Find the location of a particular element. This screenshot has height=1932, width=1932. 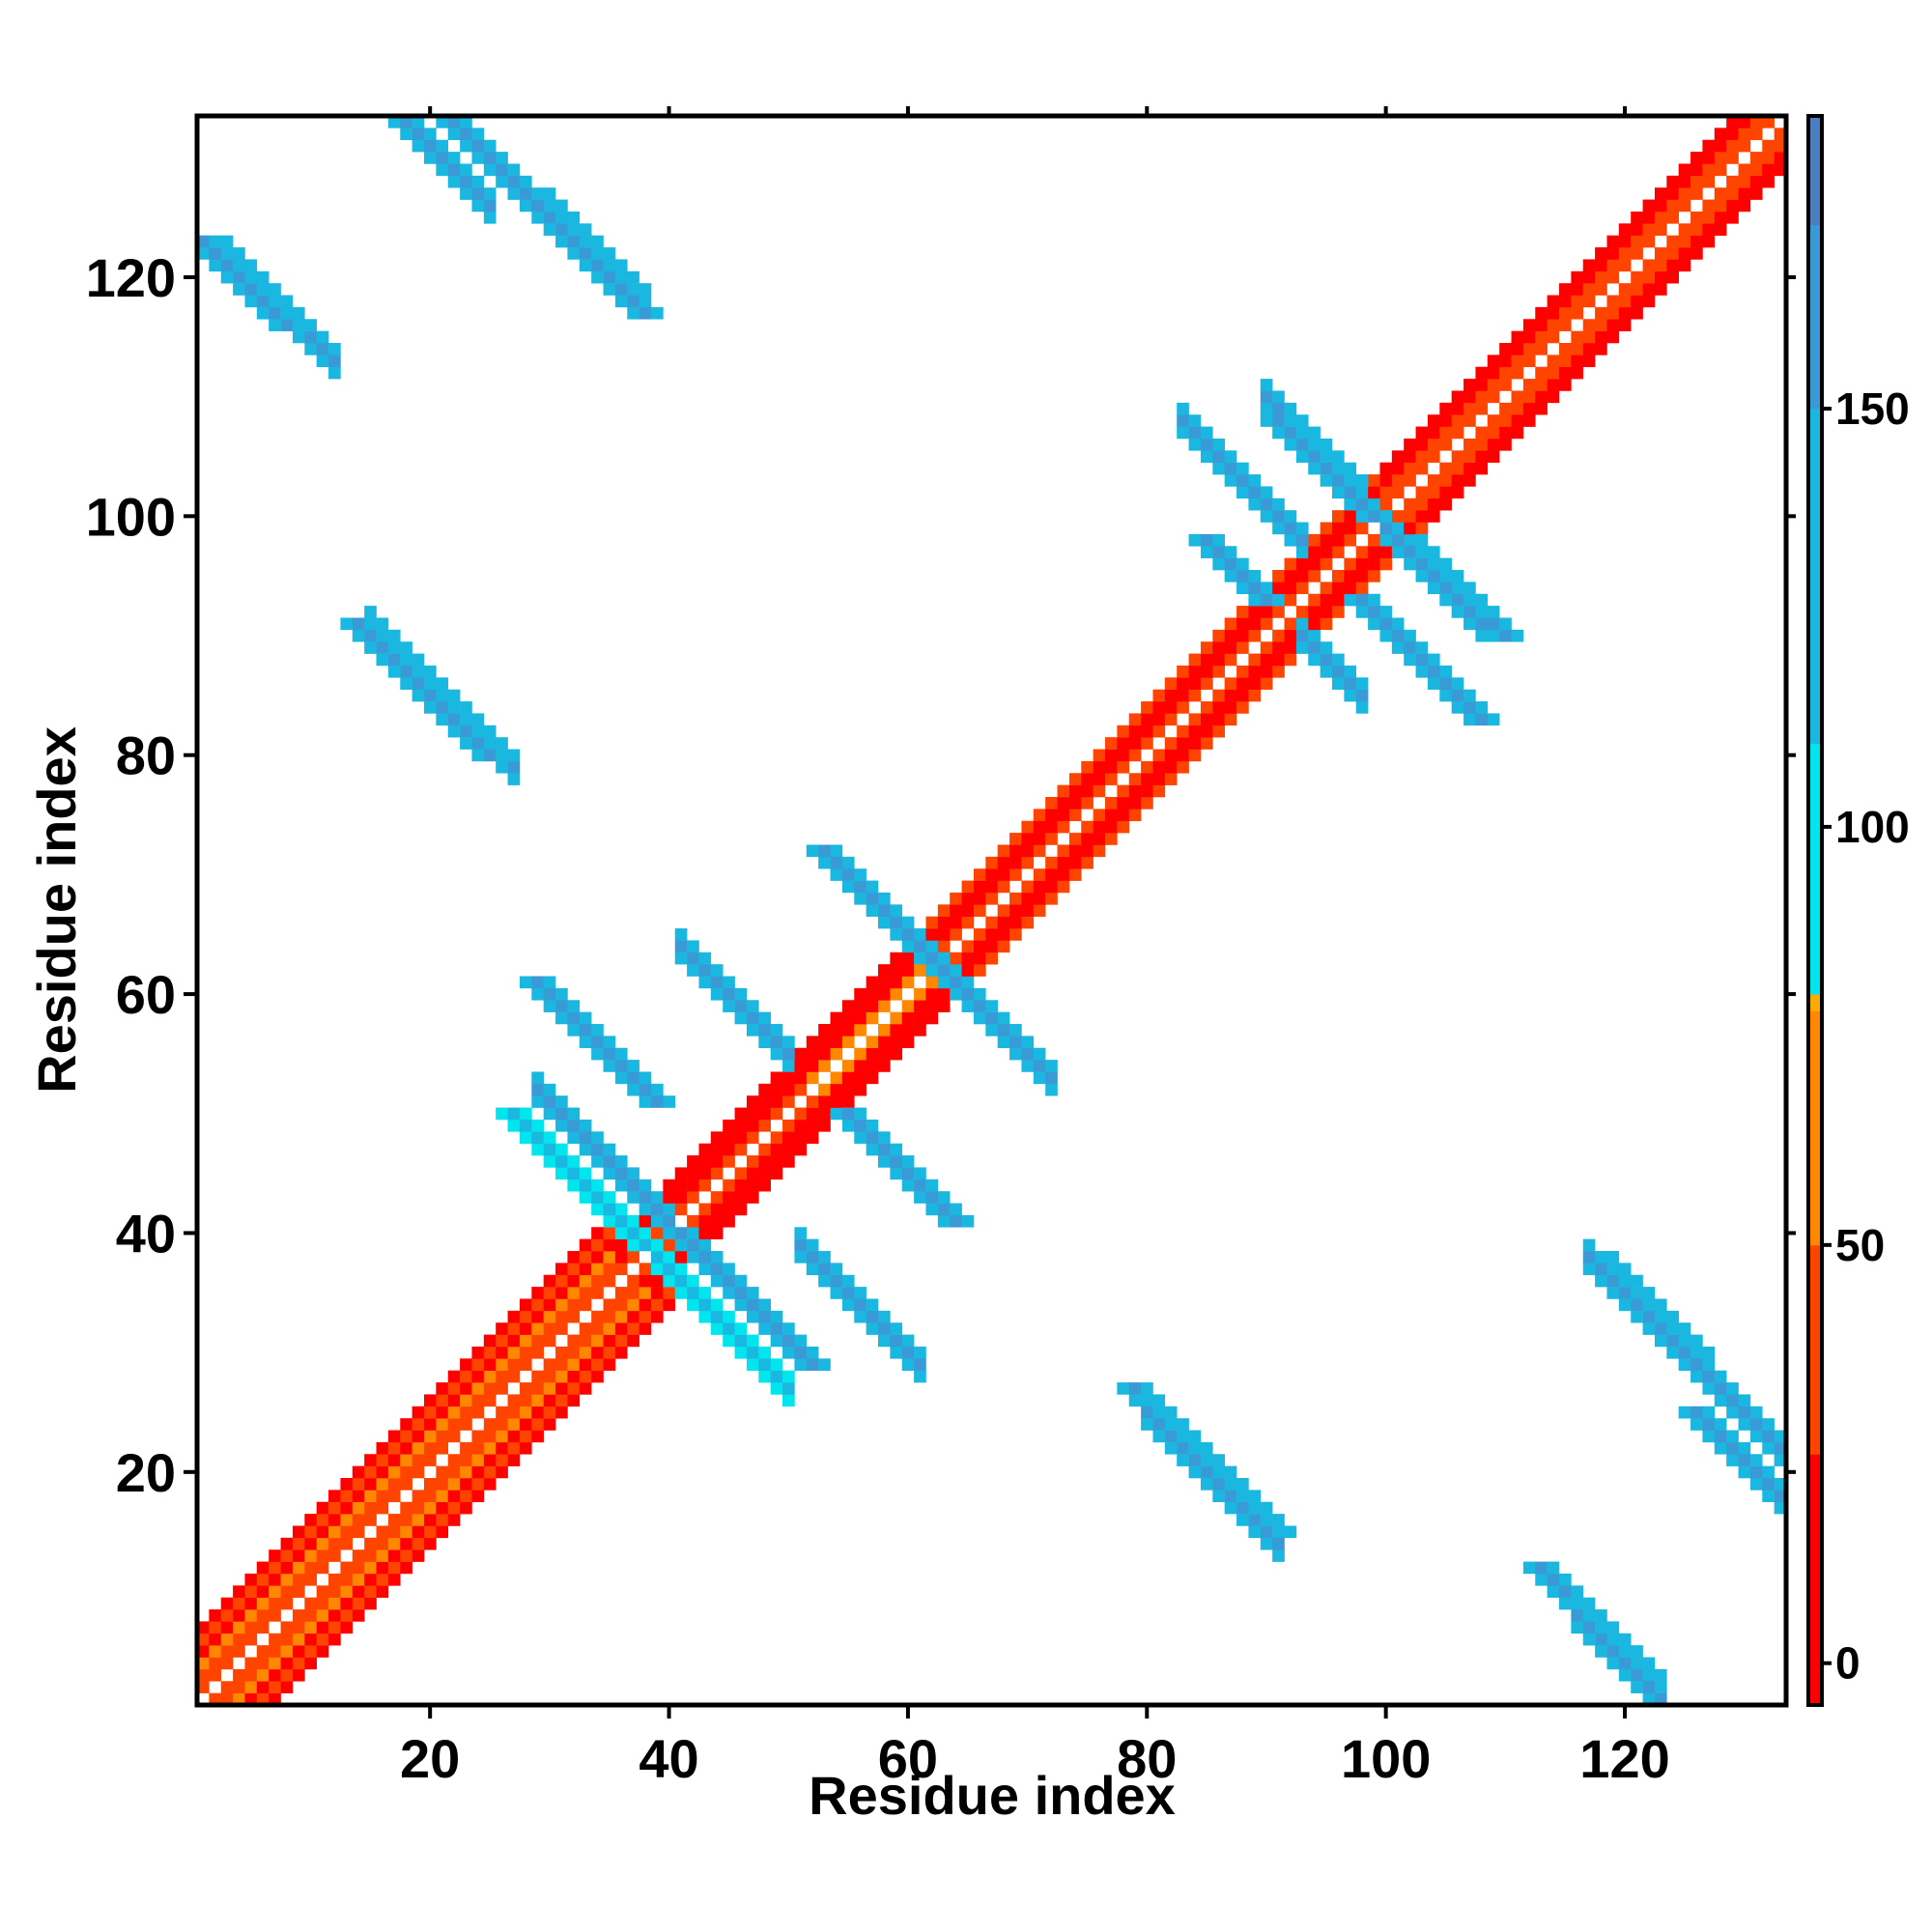

x-tick-label: 100 is located at coordinates (1386, 1758).